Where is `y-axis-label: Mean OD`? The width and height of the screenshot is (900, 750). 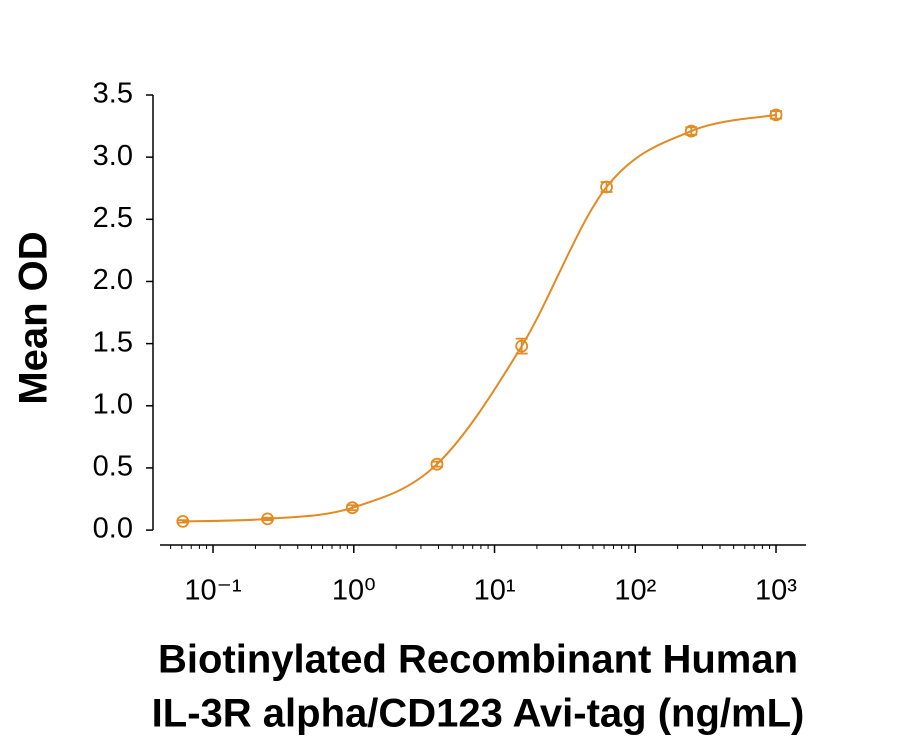 y-axis-label: Mean OD is located at coordinates (34, 317).